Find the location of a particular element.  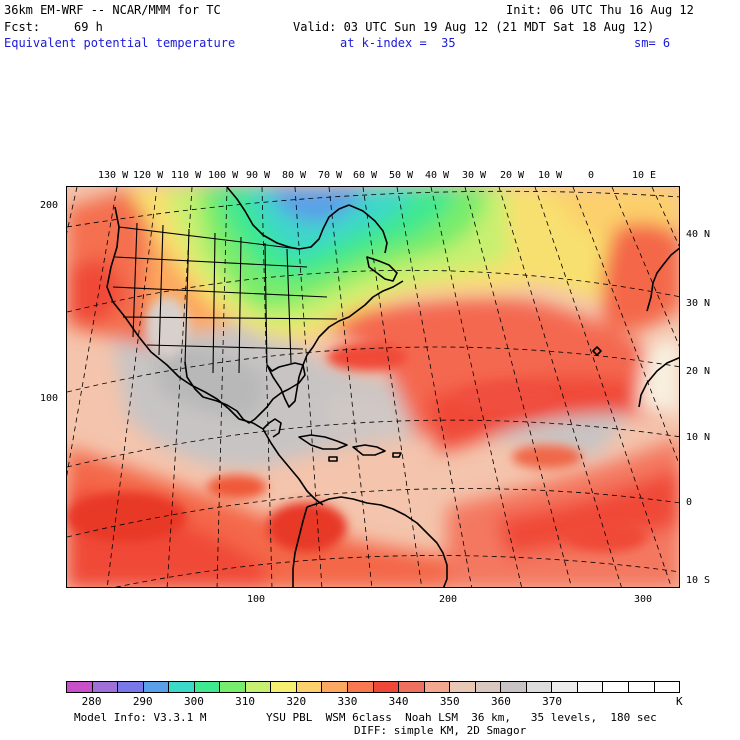

colorbar-label: 350 is located at coordinates (449, 701).